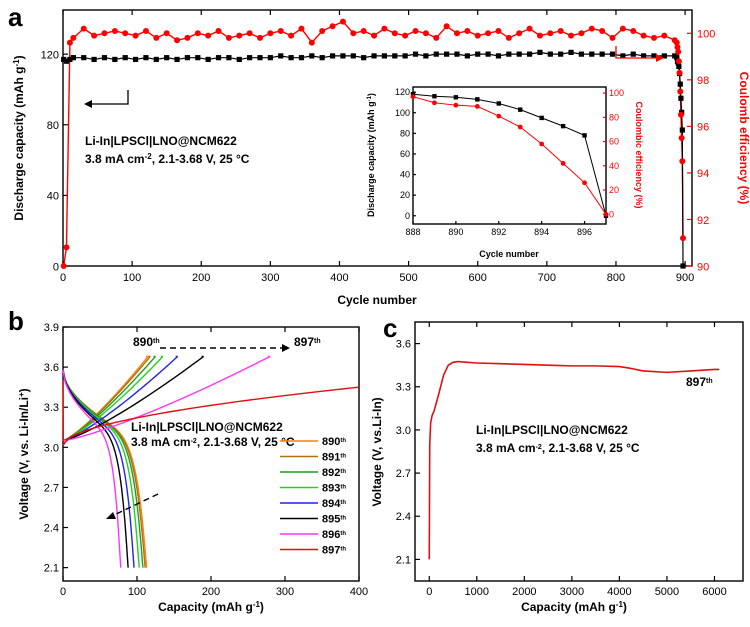  What do you see at coordinates (614, 166) in the screenshot?
I see `inset-y2-tick-label: 40` at bounding box center [614, 166].